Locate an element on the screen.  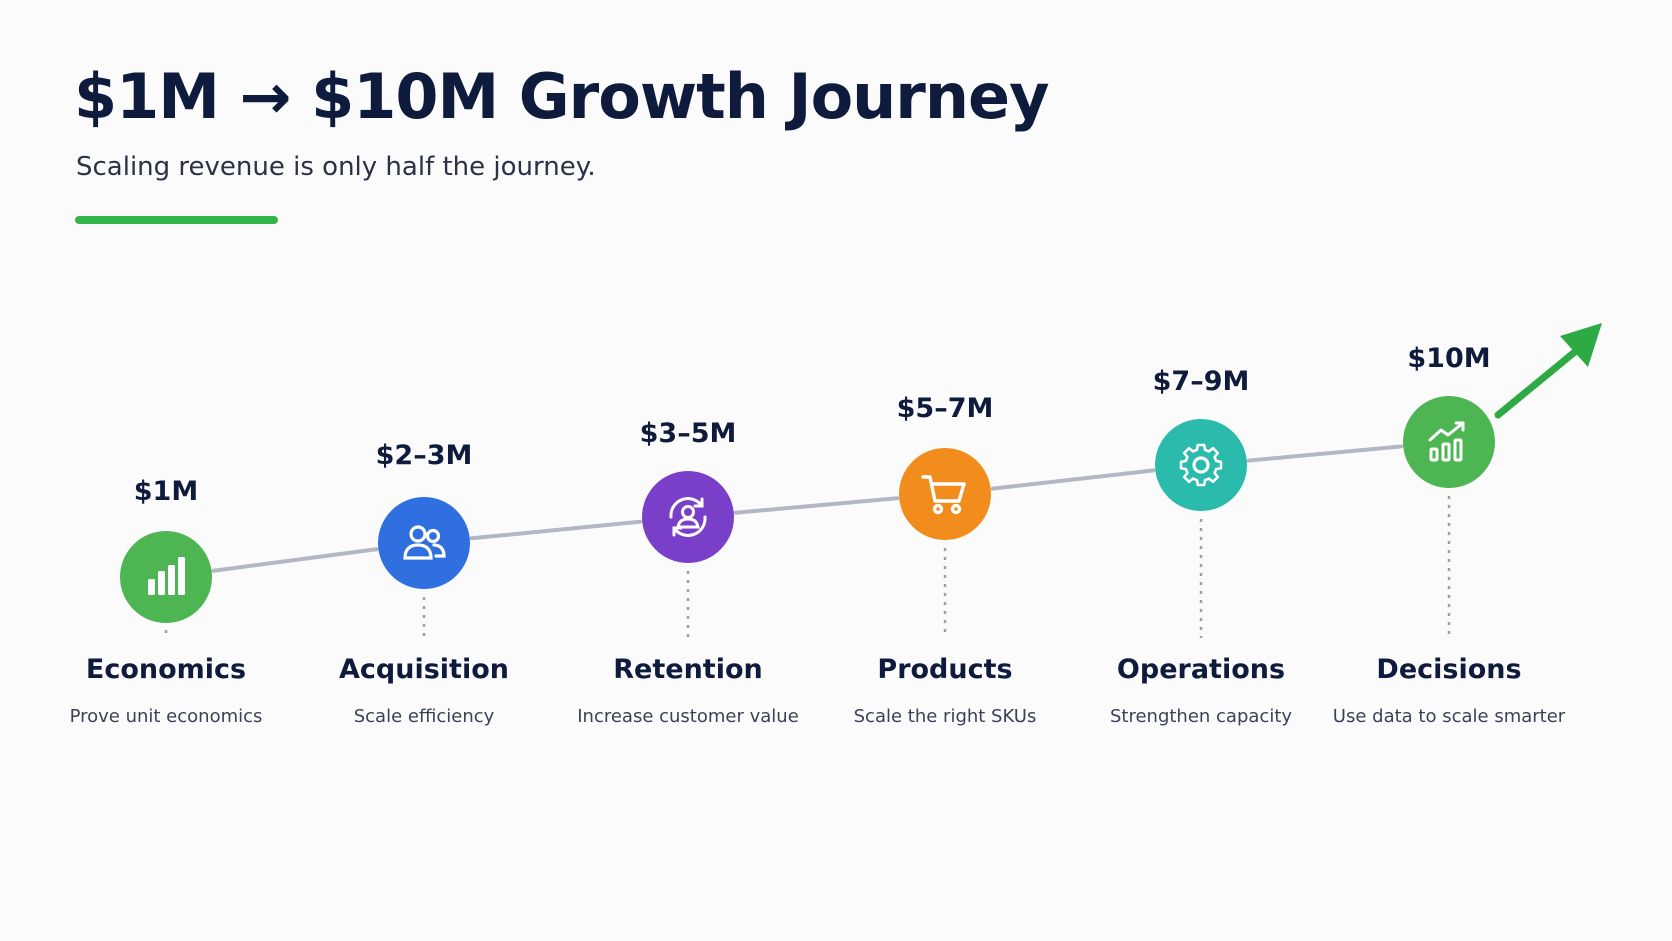
stage-description: Prove unit economics is located at coordinates (166, 716).